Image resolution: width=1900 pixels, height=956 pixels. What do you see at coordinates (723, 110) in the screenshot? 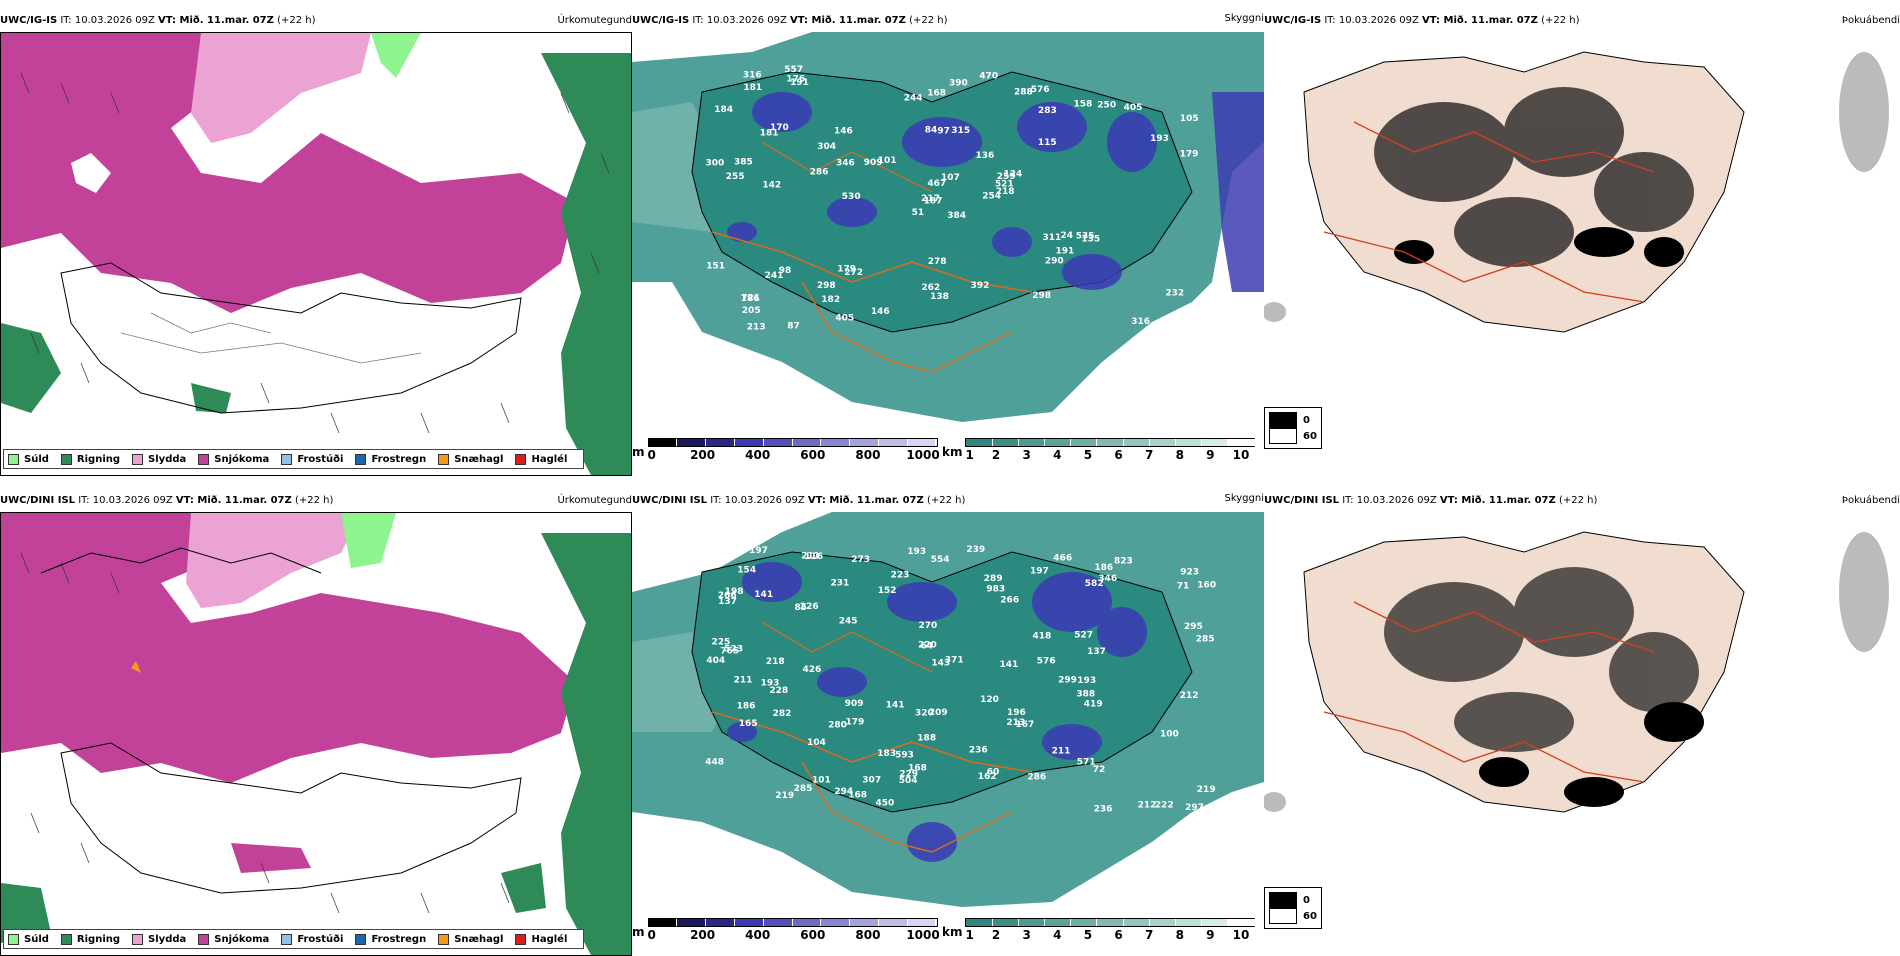
I see `cloud-base-label: 184` at bounding box center [723, 110].